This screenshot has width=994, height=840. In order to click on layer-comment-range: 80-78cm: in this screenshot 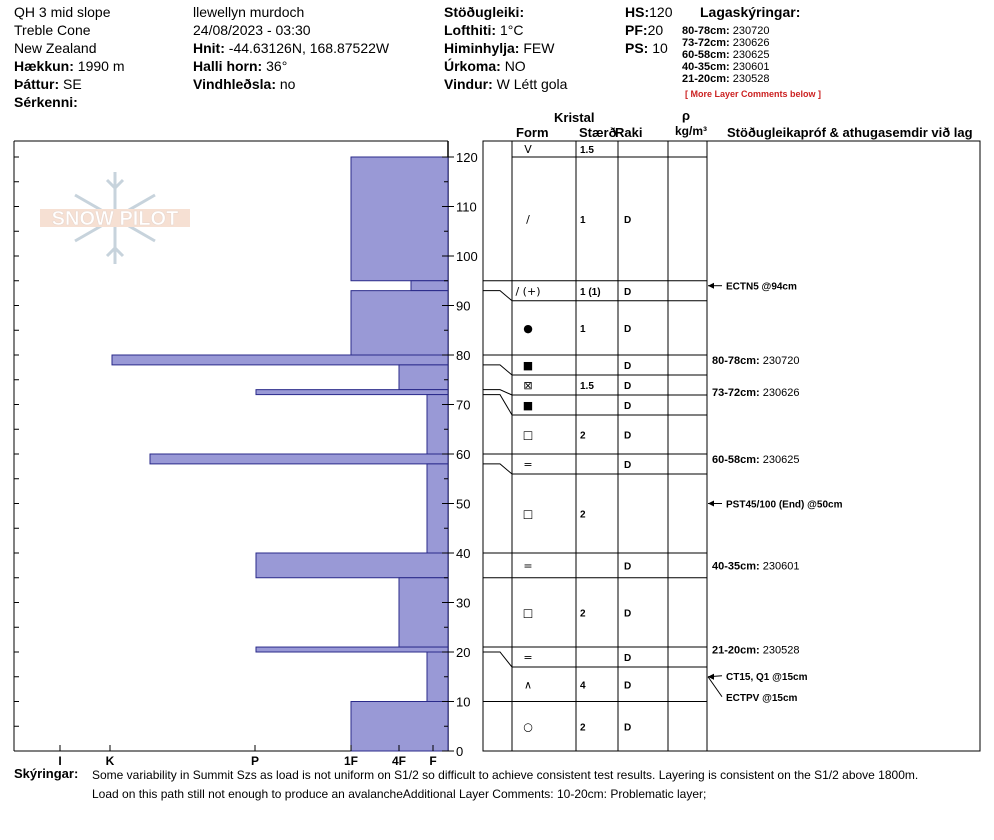, I will do `click(737, 361)`.